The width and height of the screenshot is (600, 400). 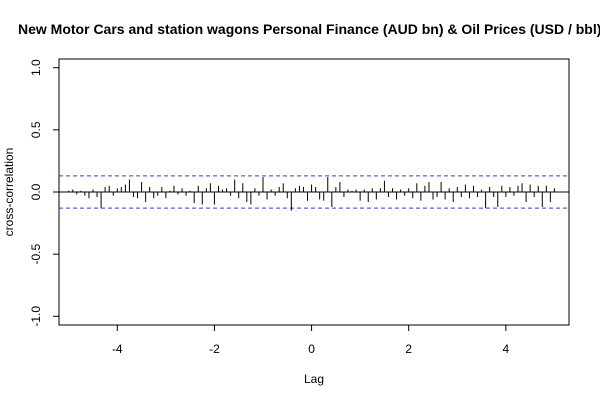 What do you see at coordinates (314, 379) in the screenshot?
I see `x-axis-label: Lag` at bounding box center [314, 379].